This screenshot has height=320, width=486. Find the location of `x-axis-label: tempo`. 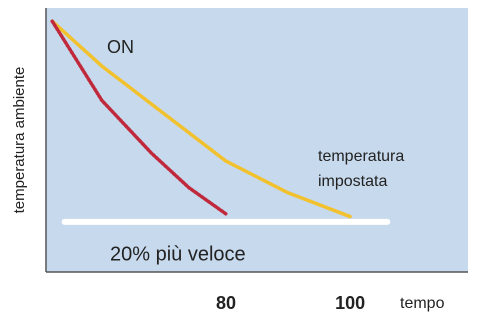

x-axis-label: tempo is located at coordinates (422, 303).